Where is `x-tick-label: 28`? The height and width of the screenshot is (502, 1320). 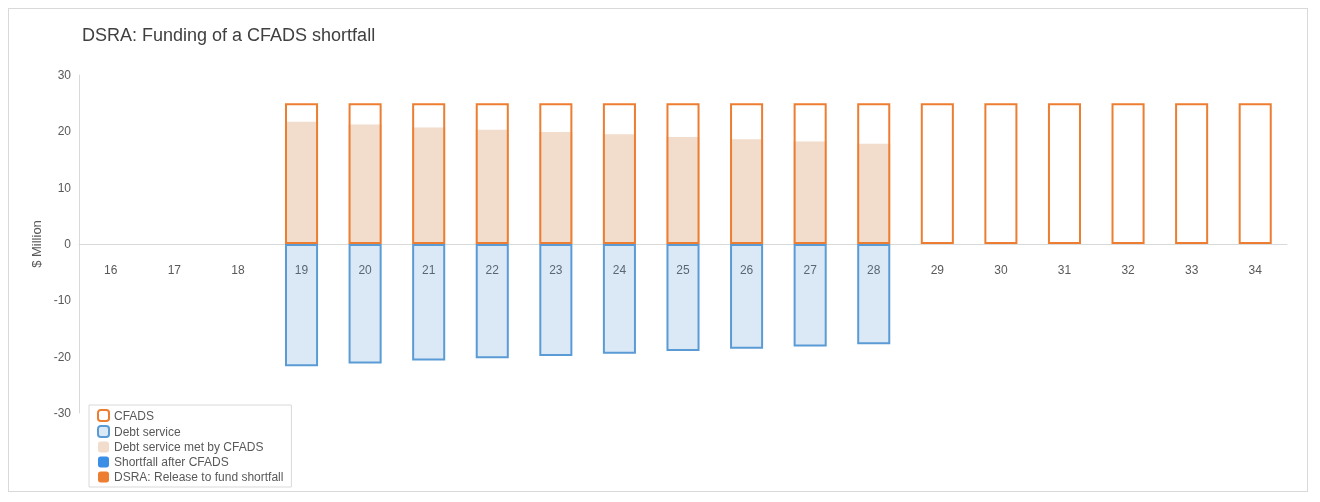 x-tick-label: 28 is located at coordinates (874, 270).